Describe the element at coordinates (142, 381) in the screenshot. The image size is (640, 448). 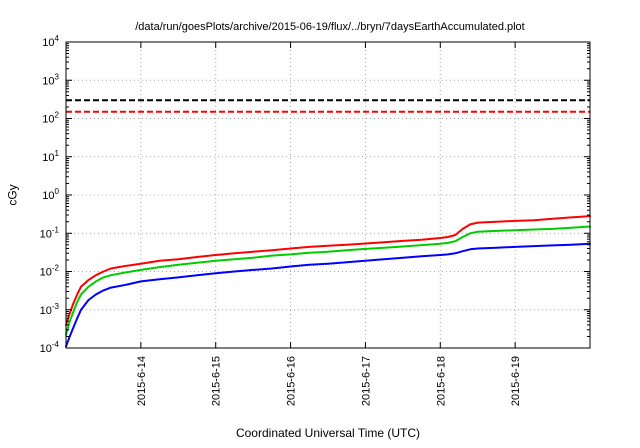
I see `x-tick-label: 2015-6-14` at that location.